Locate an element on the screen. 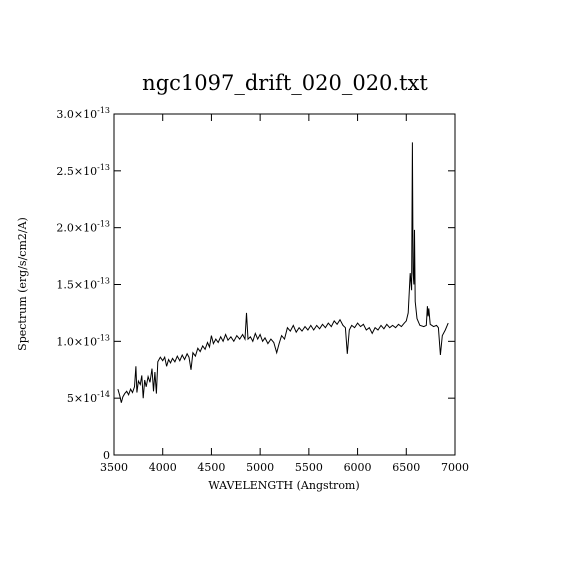 The image size is (570, 570). x-tick-label: 6500 is located at coordinates (406, 467).